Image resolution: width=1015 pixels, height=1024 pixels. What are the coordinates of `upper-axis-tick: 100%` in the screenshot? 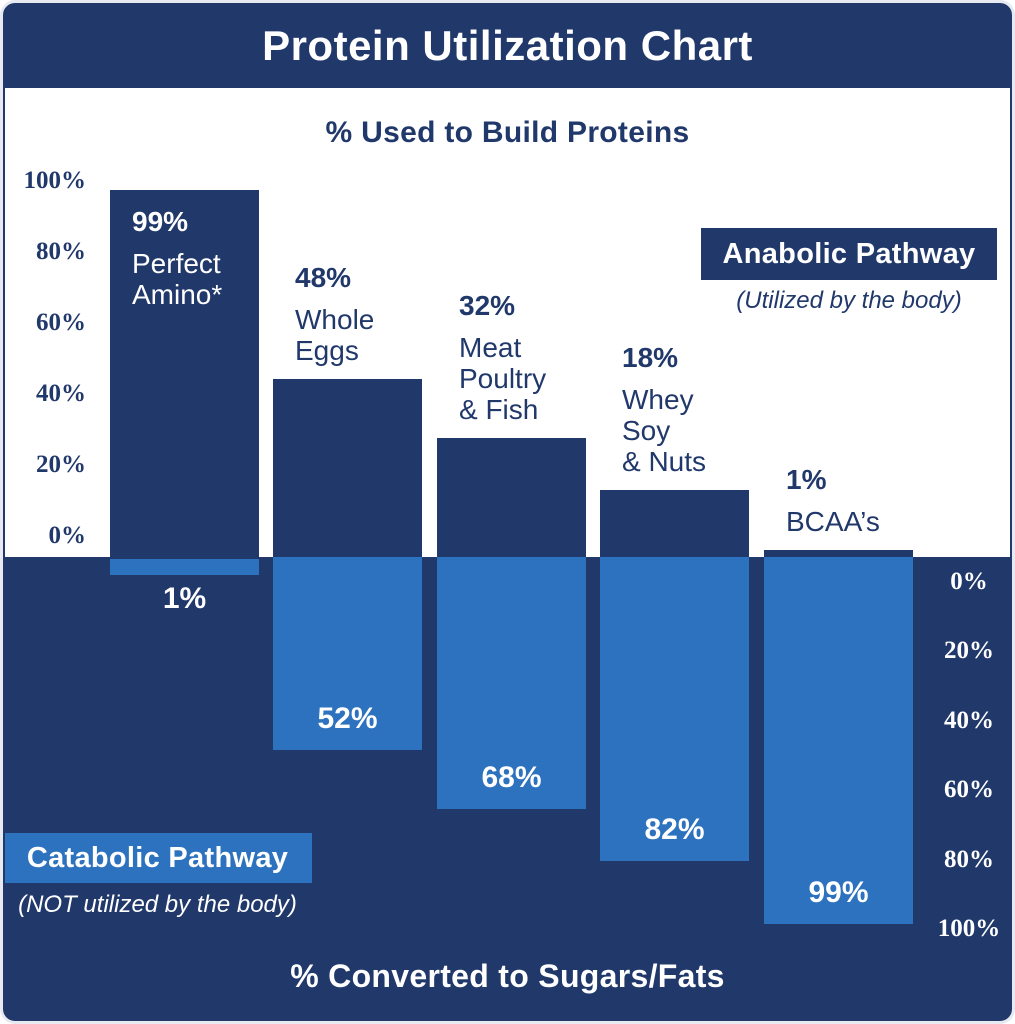 It's located at (55, 180).